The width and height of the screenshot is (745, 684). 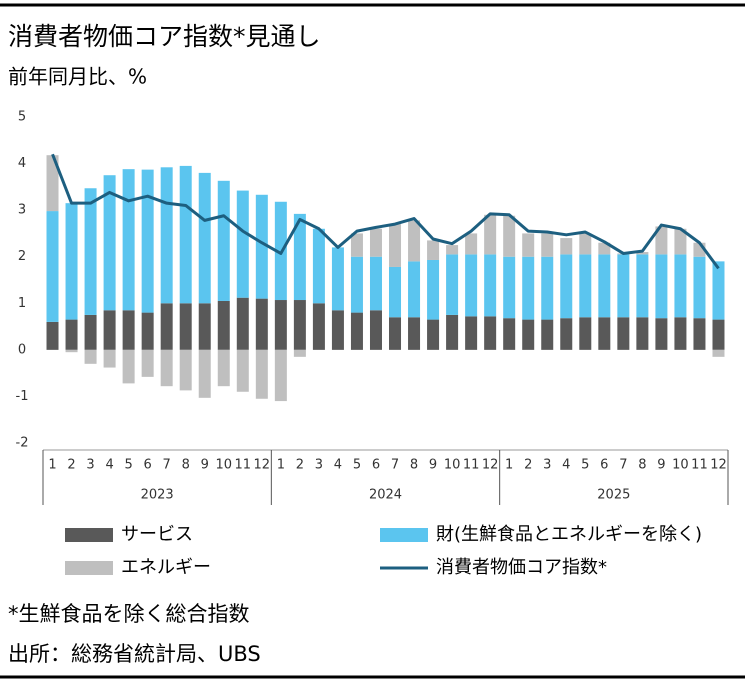 What do you see at coordinates (385, 495) in the screenshot?
I see `group-label: 2024` at bounding box center [385, 495].